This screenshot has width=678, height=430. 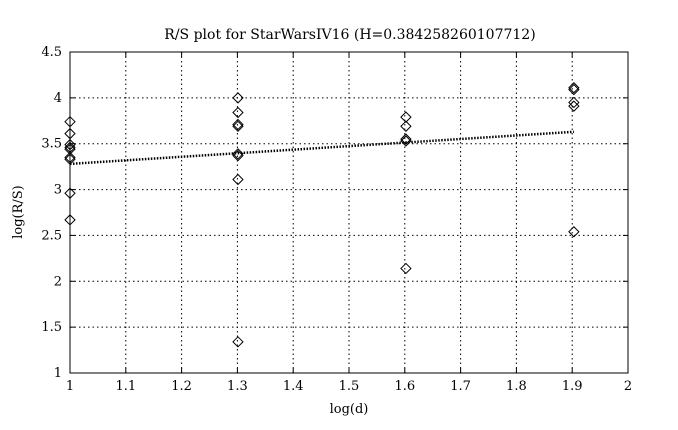 I want to click on x-tick-label: 1.8, so click(x=516, y=386).